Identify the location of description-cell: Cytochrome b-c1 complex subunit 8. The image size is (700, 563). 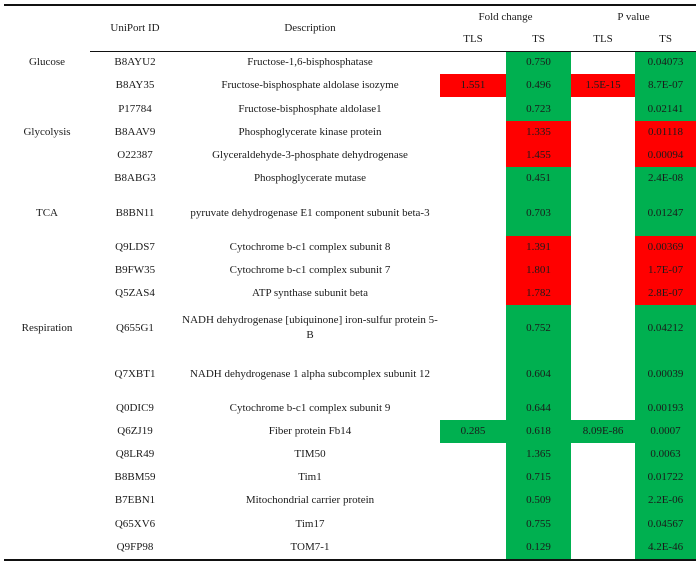
(310, 247).